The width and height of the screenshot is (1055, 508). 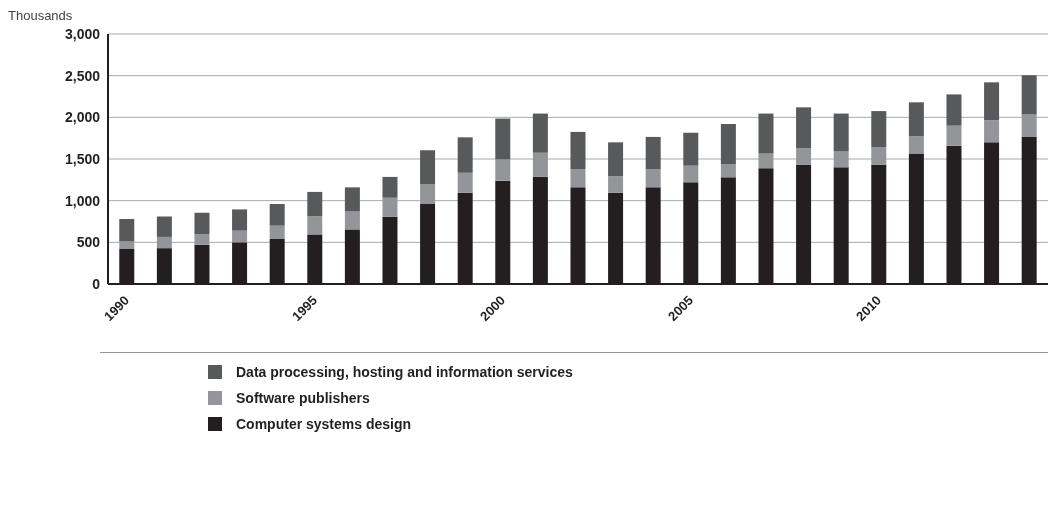 I want to click on y-tick-label: 0, so click(x=96, y=283).